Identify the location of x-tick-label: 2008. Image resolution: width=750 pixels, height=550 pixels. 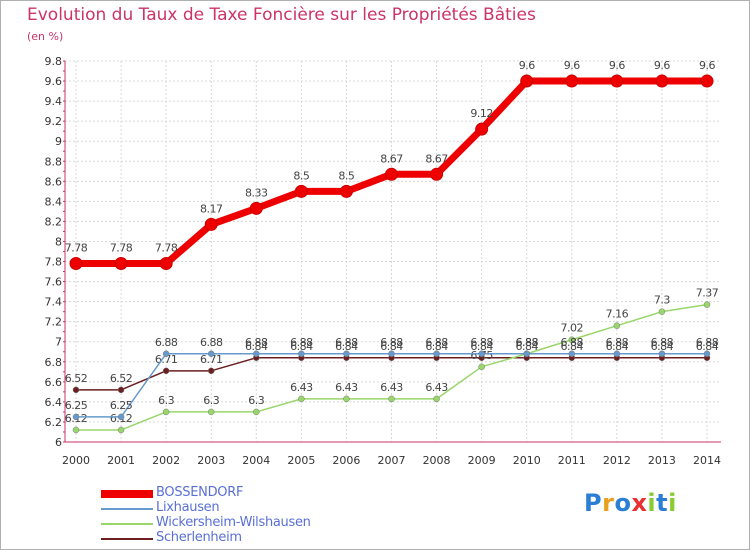
(437, 460).